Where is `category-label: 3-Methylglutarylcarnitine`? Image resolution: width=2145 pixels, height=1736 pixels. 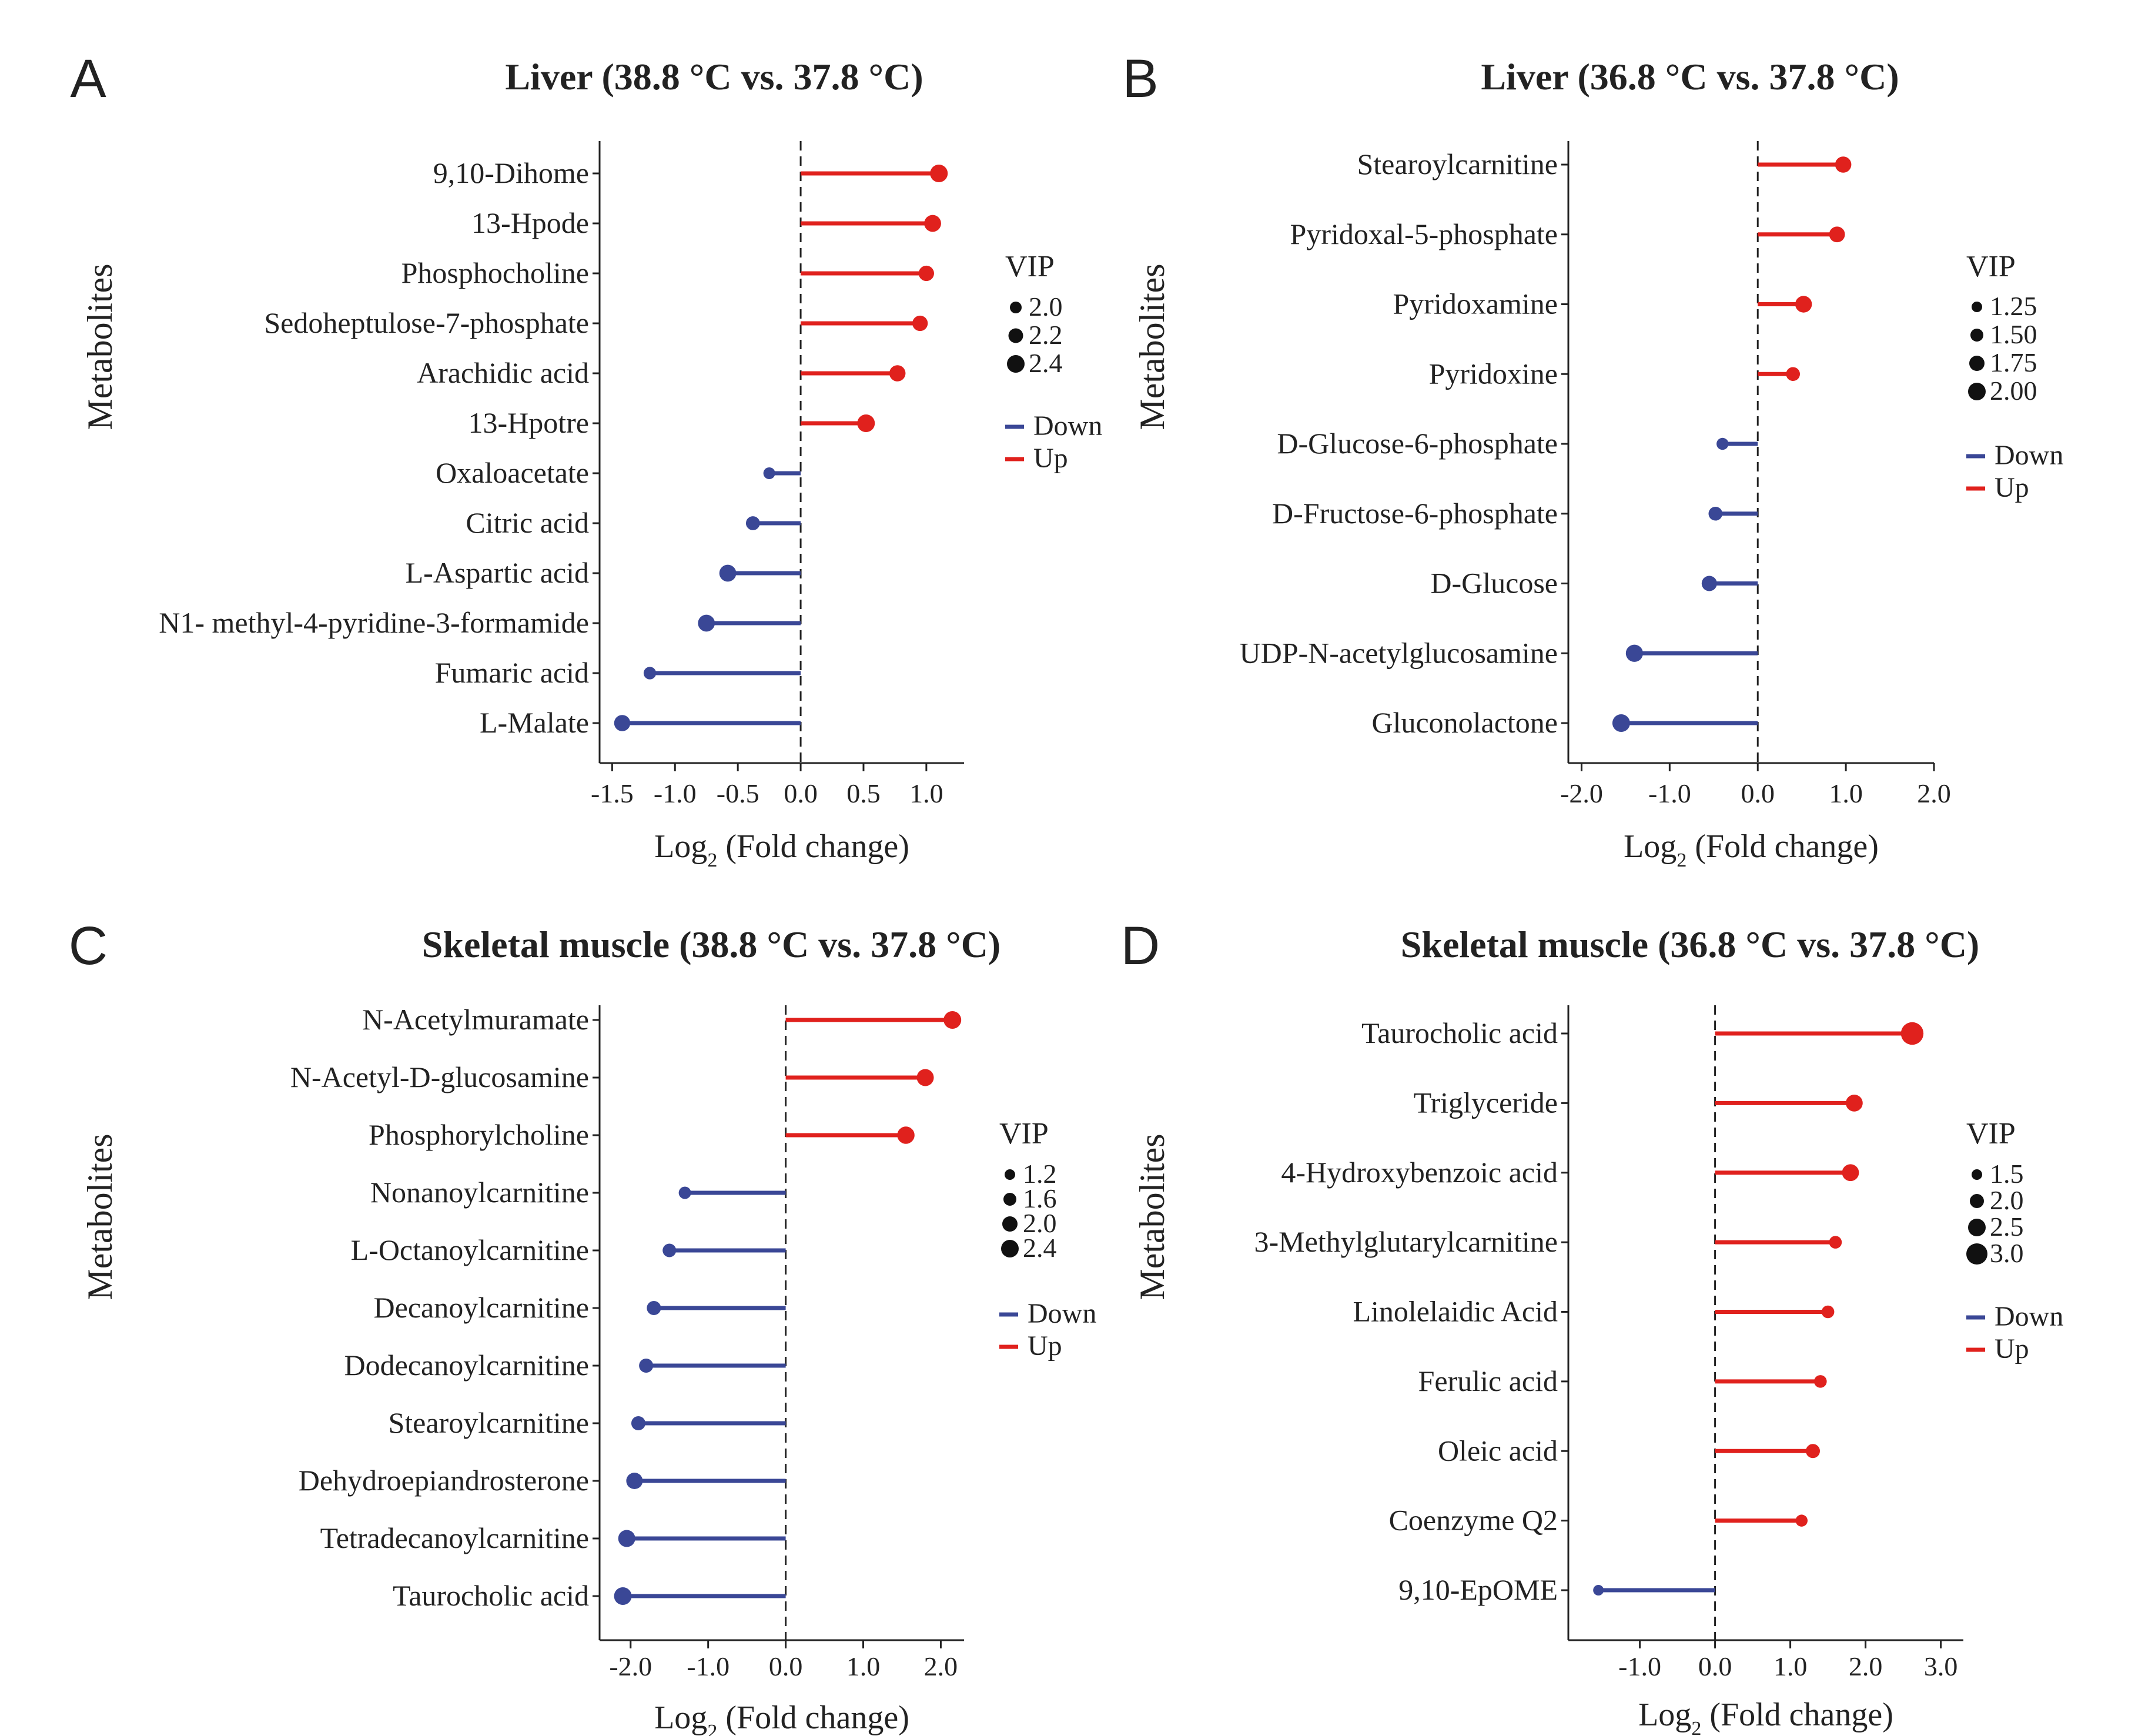 category-label: 3-Methylglutarylcarnitine is located at coordinates (1406, 1241).